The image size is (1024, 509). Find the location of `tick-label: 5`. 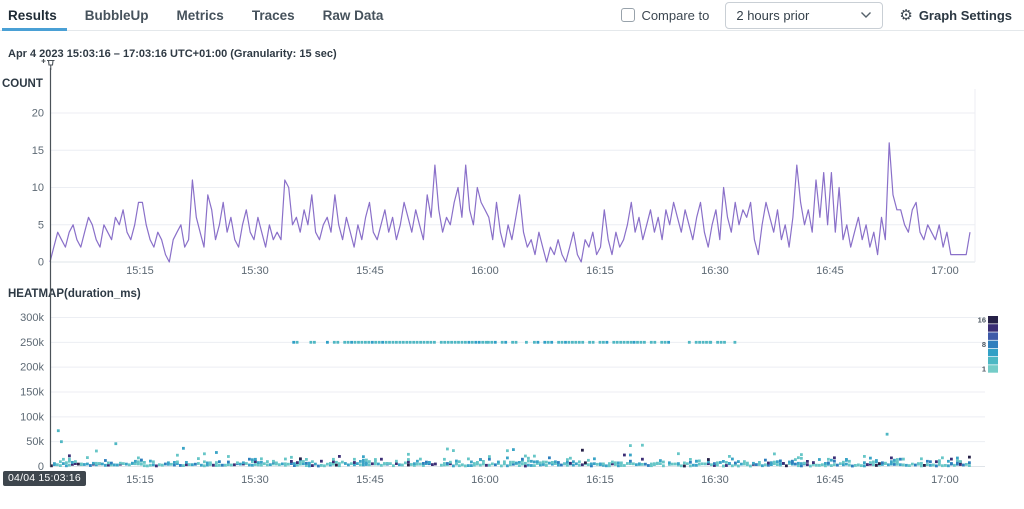

tick-label: 5 is located at coordinates (41, 225).